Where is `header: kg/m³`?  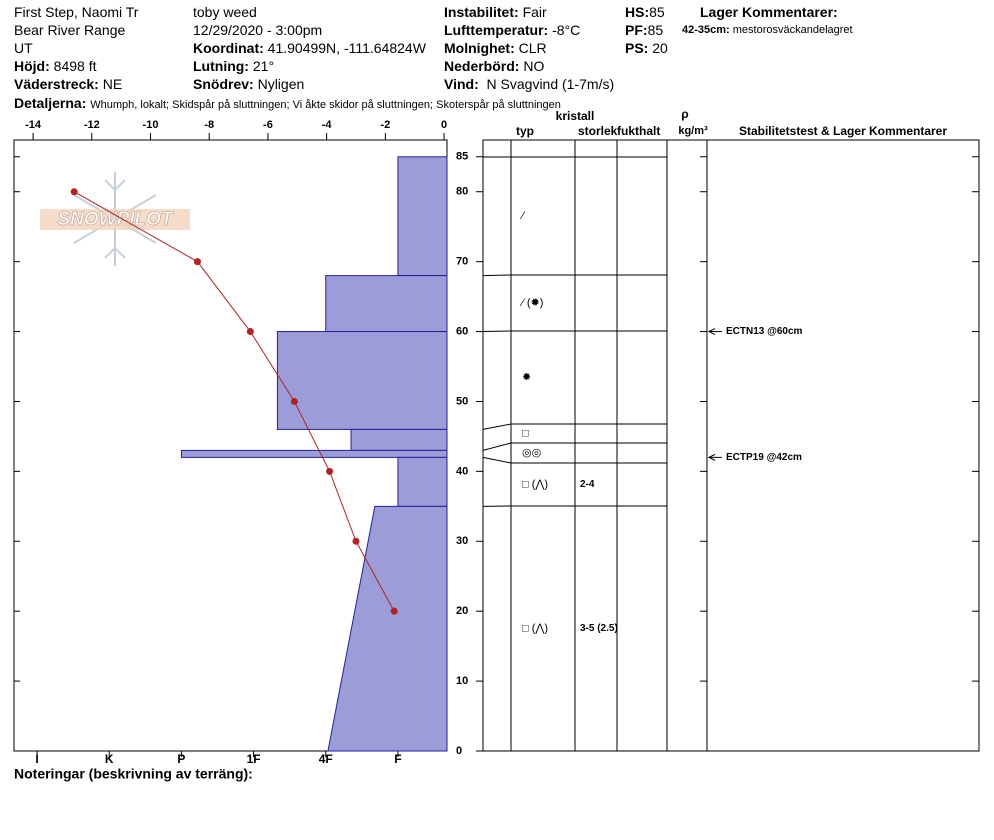
header: kg/m³ is located at coordinates (693, 131).